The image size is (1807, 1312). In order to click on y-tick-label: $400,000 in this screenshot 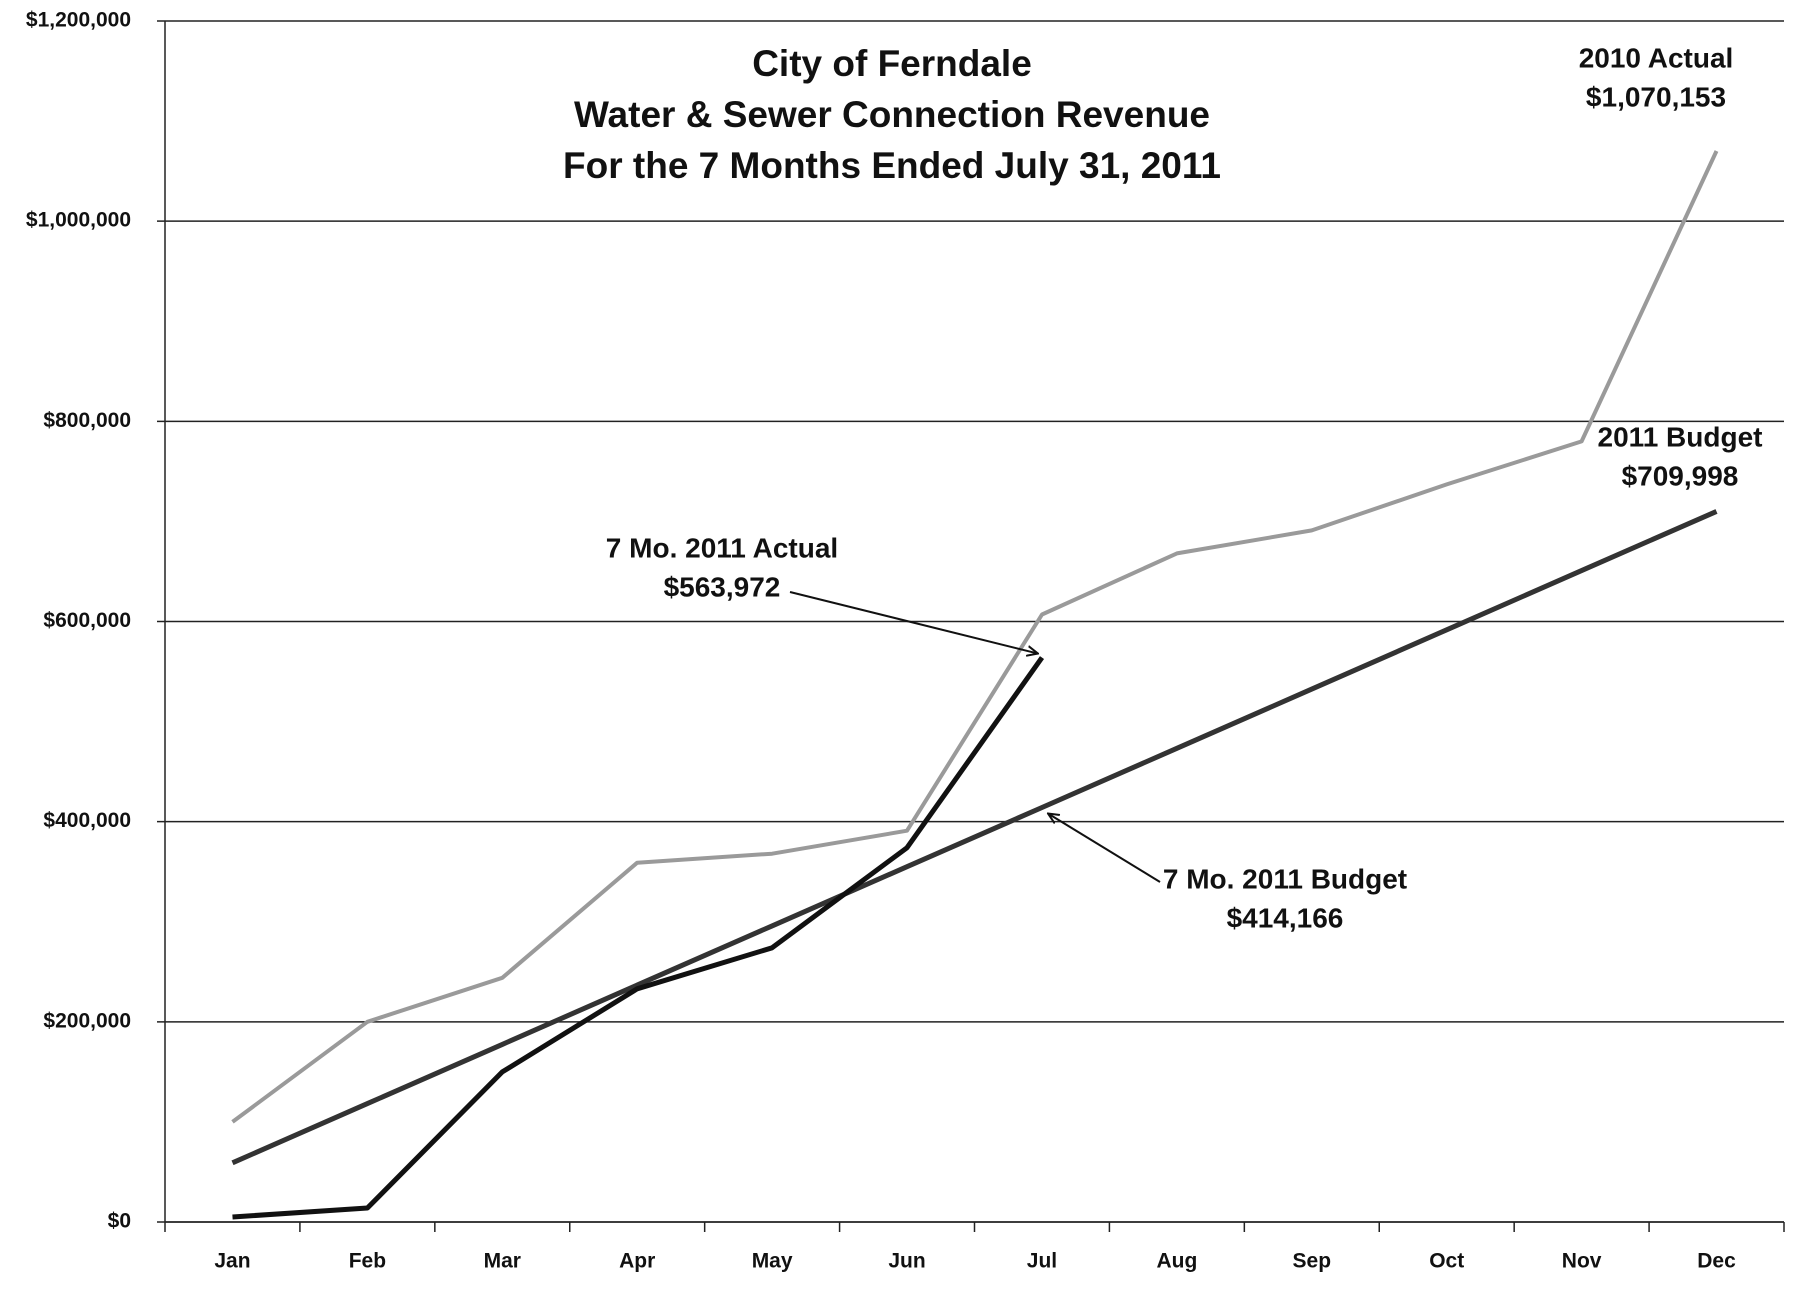, I will do `click(87, 820)`.